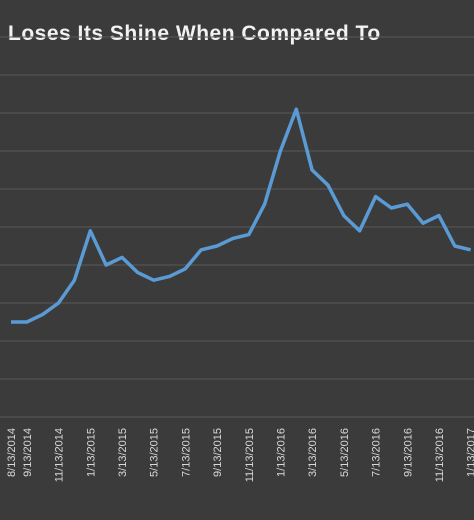 This screenshot has width=474, height=520. Describe the element at coordinates (377, 452) in the screenshot. I see `x-tick-label: 7/13/2016` at that location.